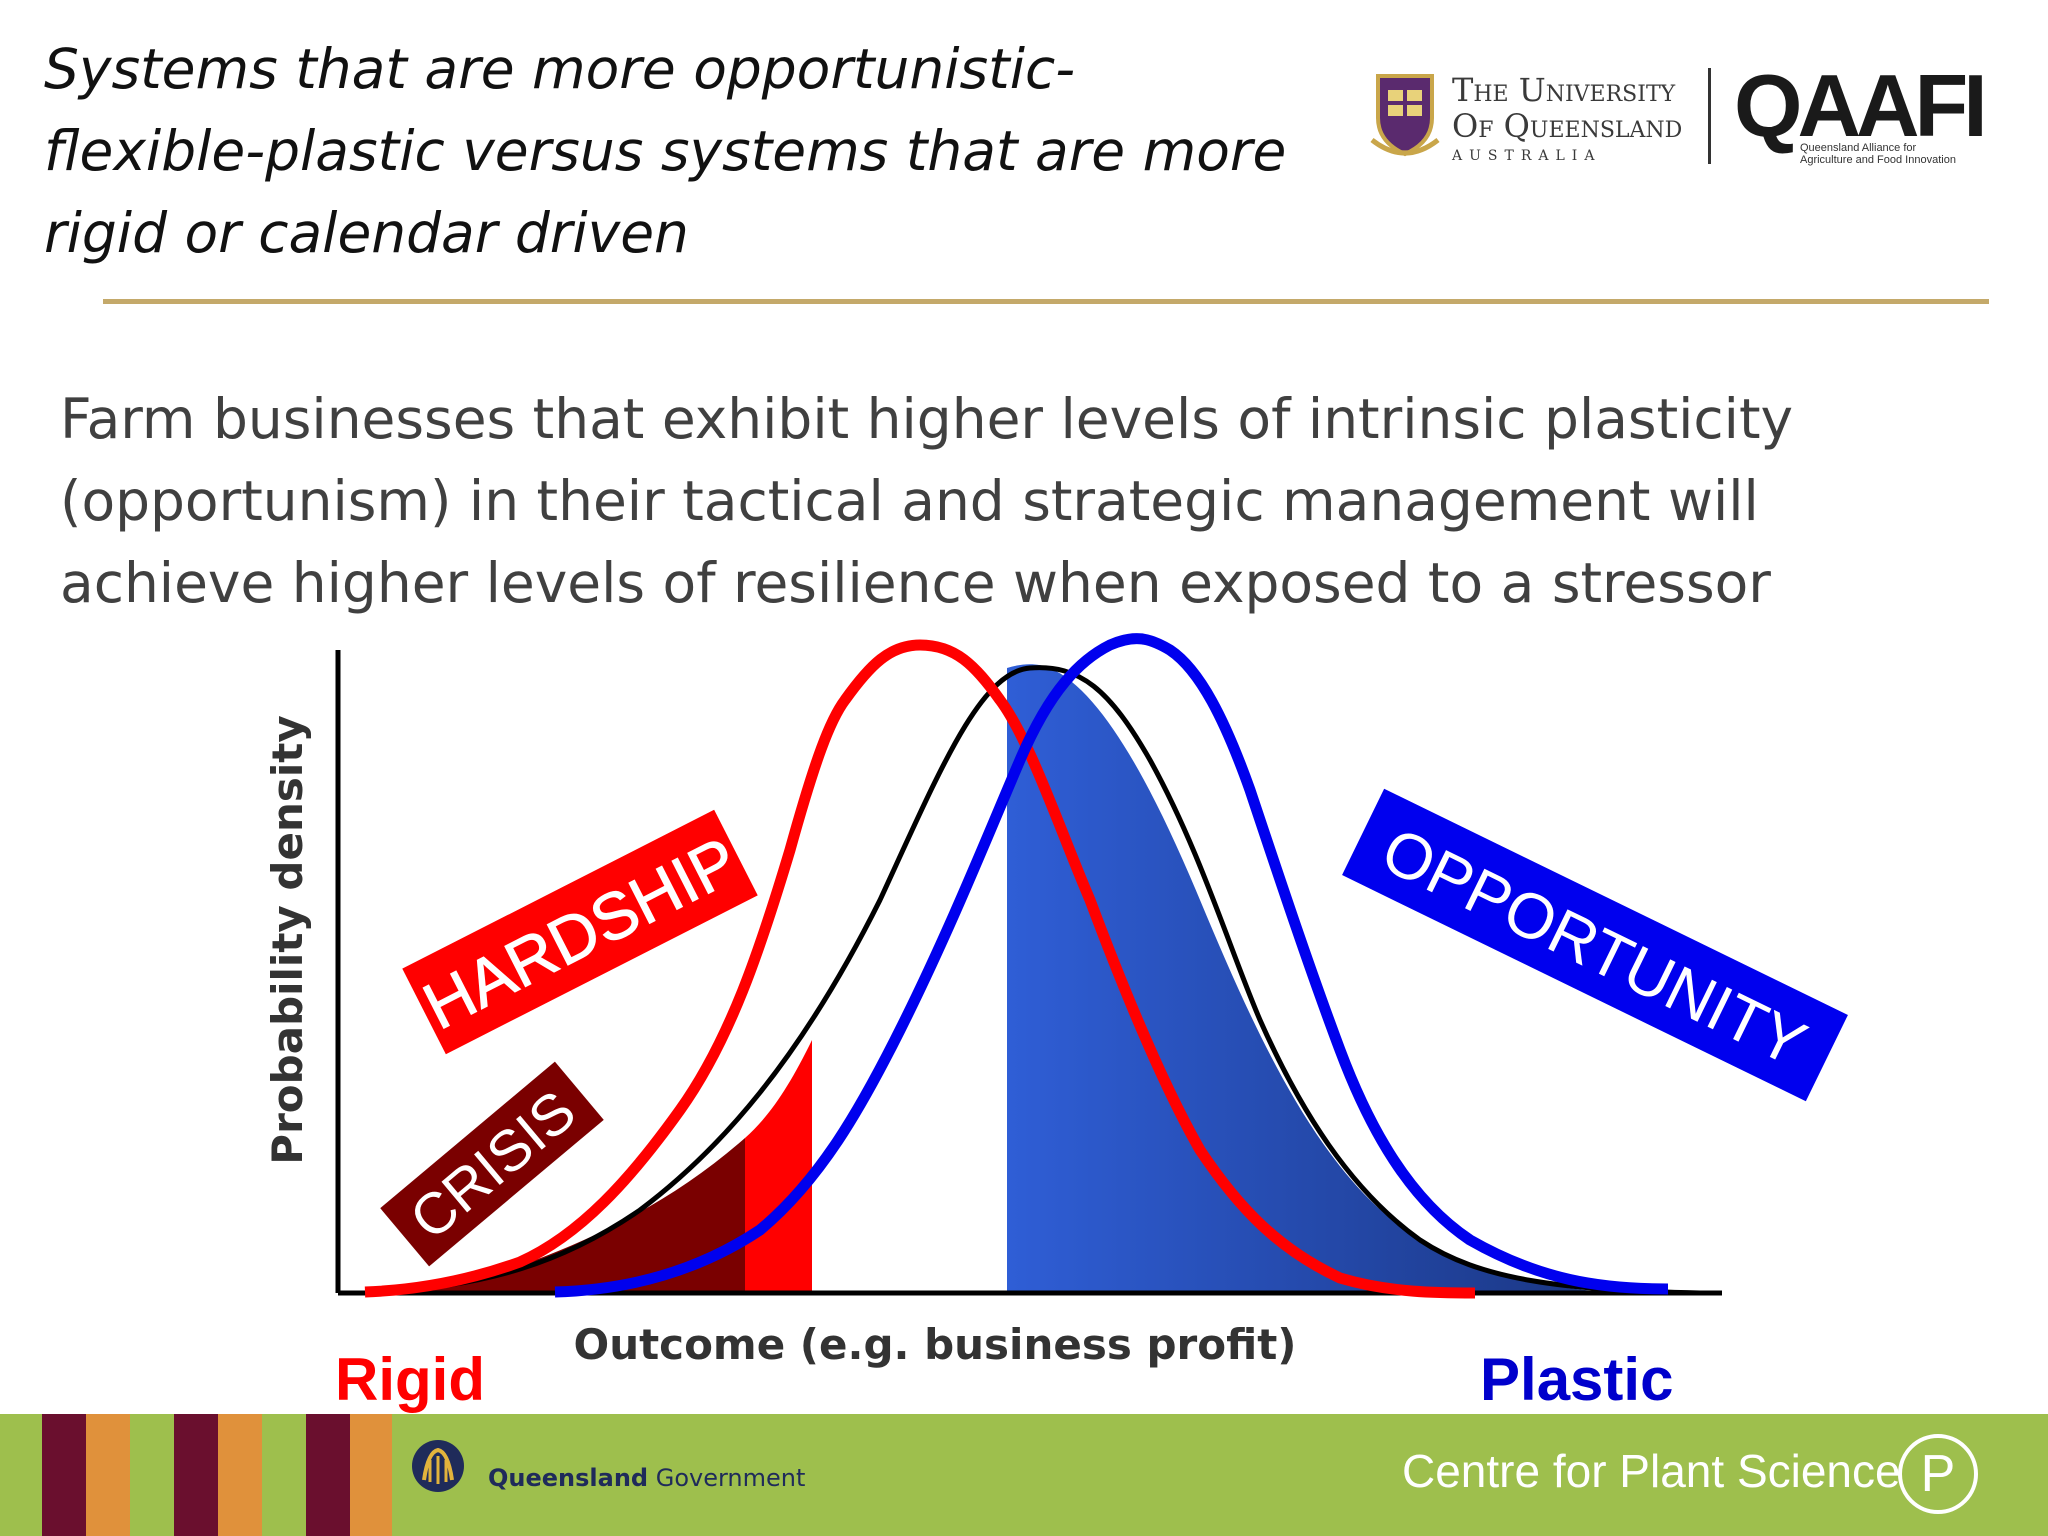 This screenshot has width=2048, height=1536. What do you see at coordinates (560, 69) in the screenshot?
I see `slide-title-line-1: Systems that are more opportunistic-` at bounding box center [560, 69].